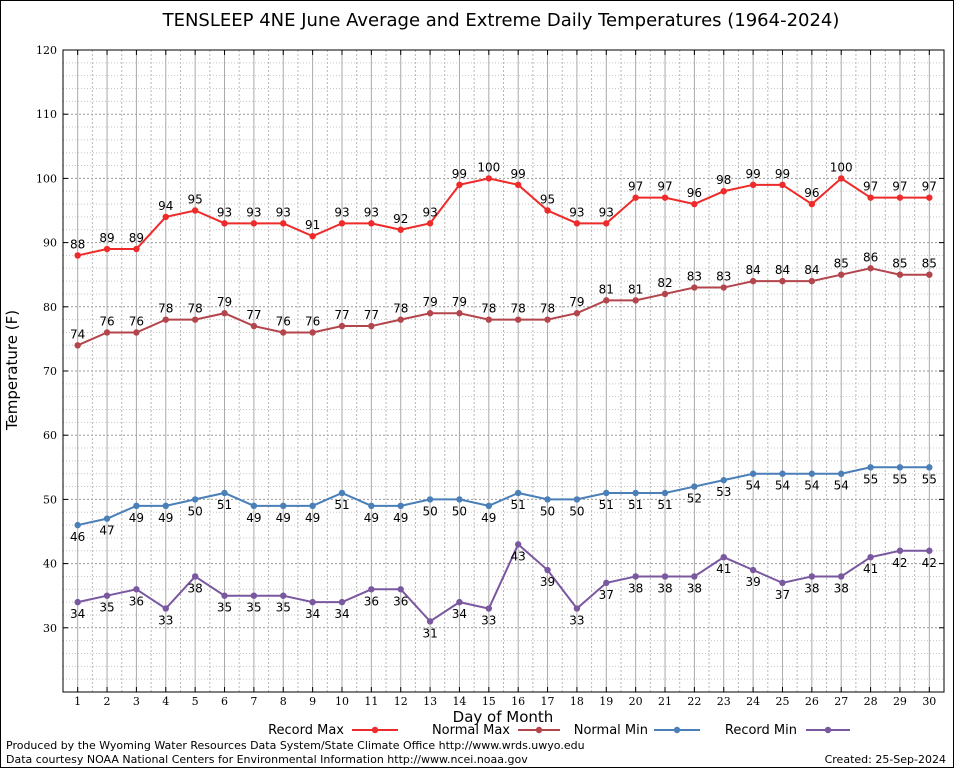 The height and width of the screenshot is (768, 954). Describe the element at coordinates (489, 701) in the screenshot. I see `x-tick-label: 15` at that location.